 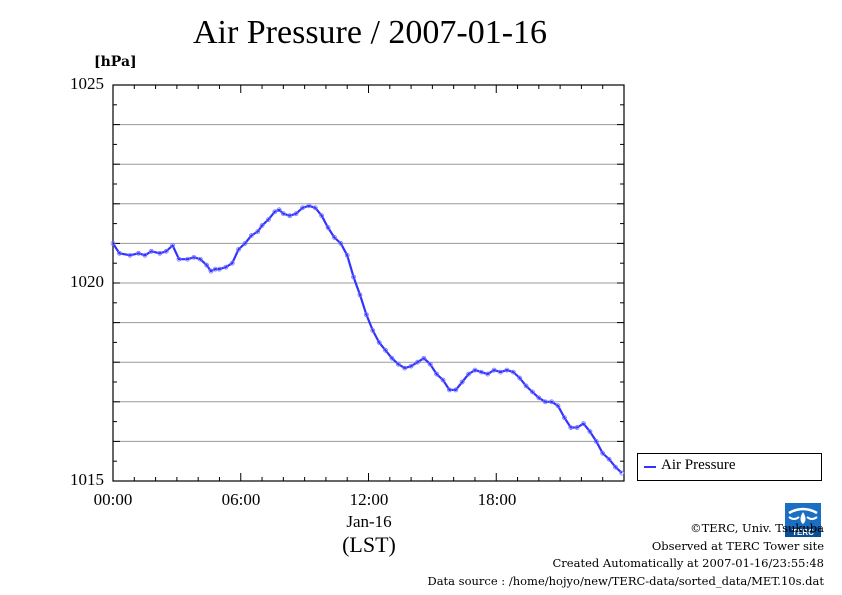 I want to click on y-tick-label: 1020, so click(x=87, y=281).